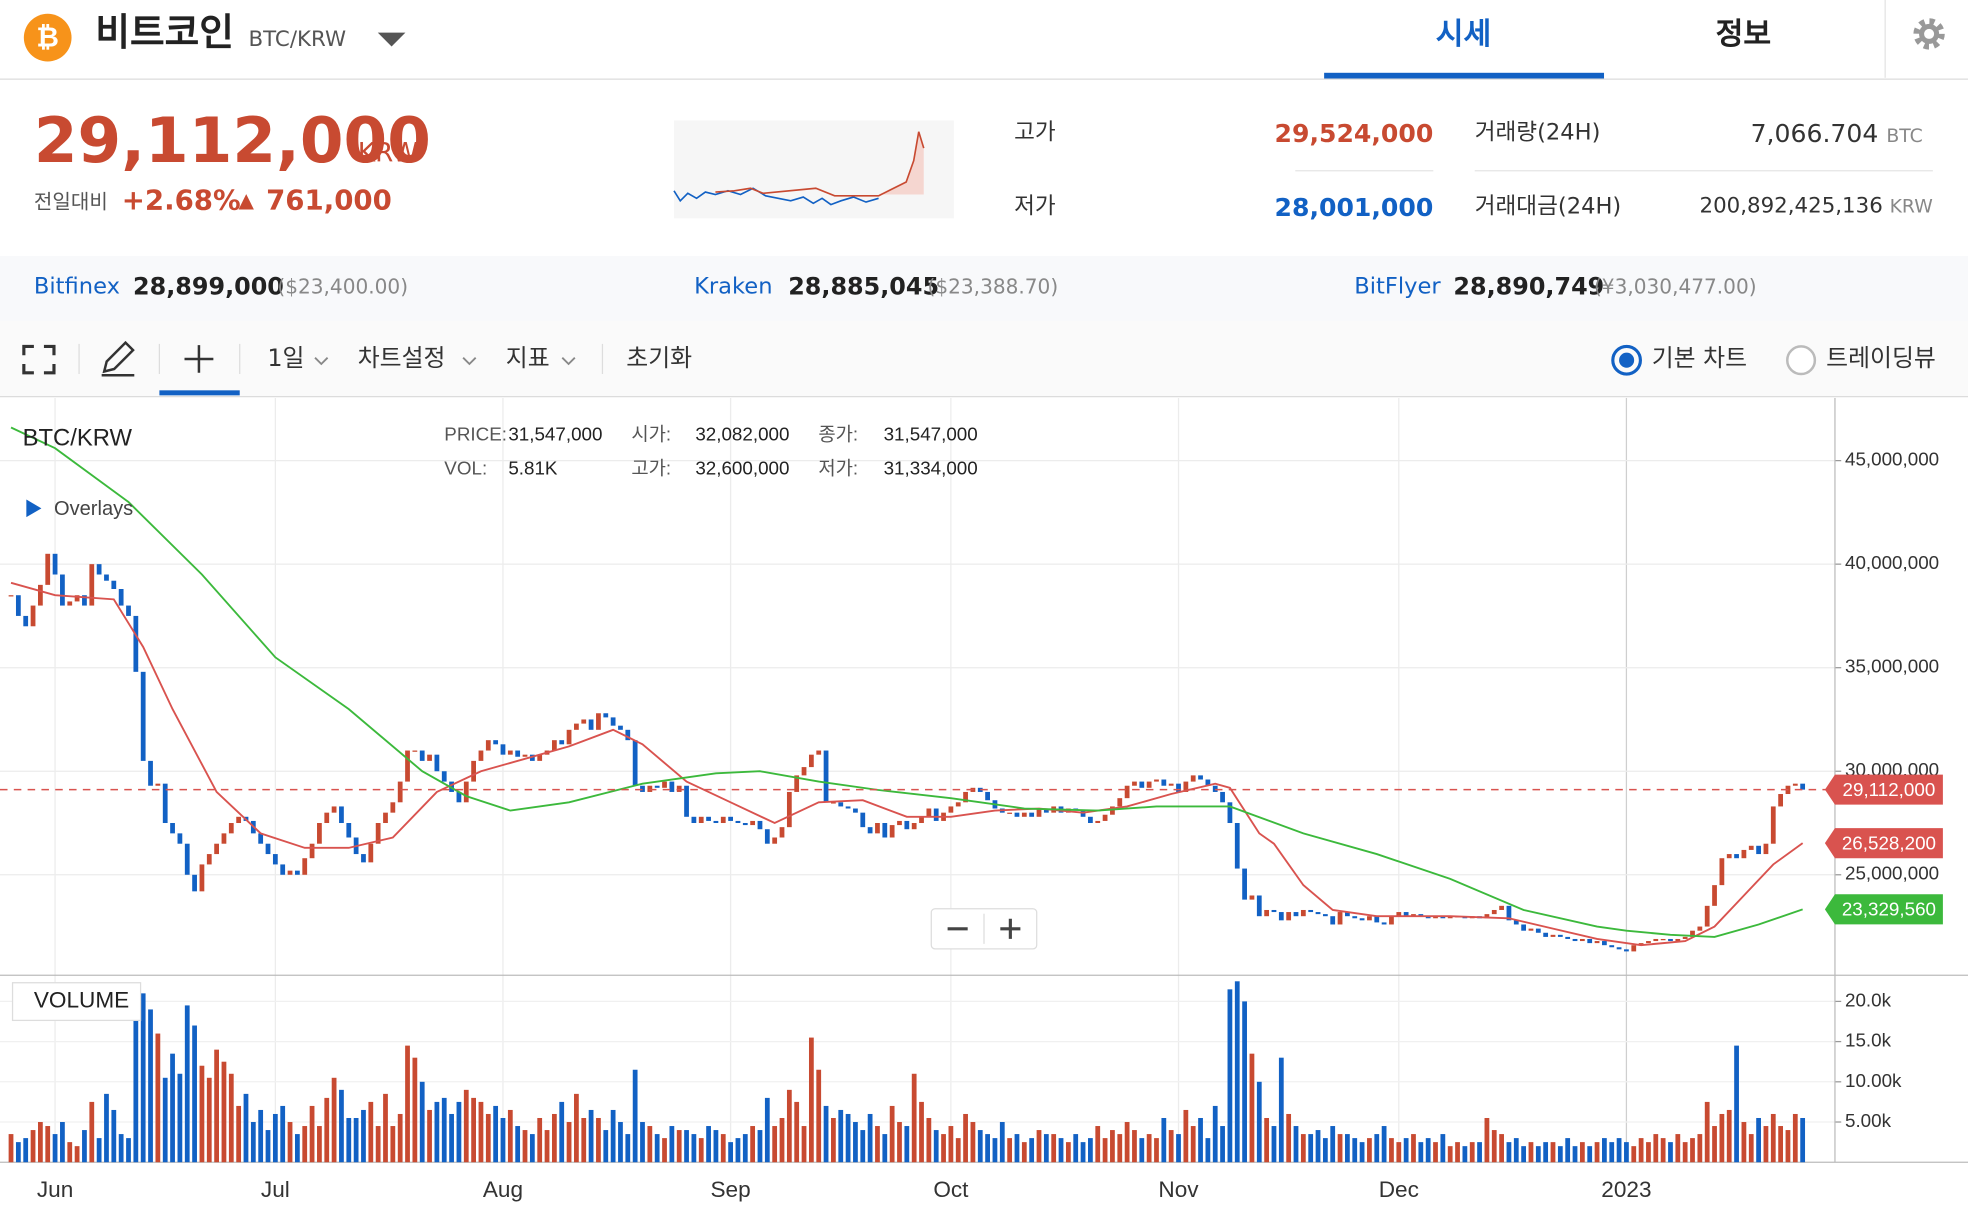 Image resolution: width=1968 pixels, height=1218 pixels. Describe the element at coordinates (118, 358) in the screenshot. I see `pencil-icon` at that location.